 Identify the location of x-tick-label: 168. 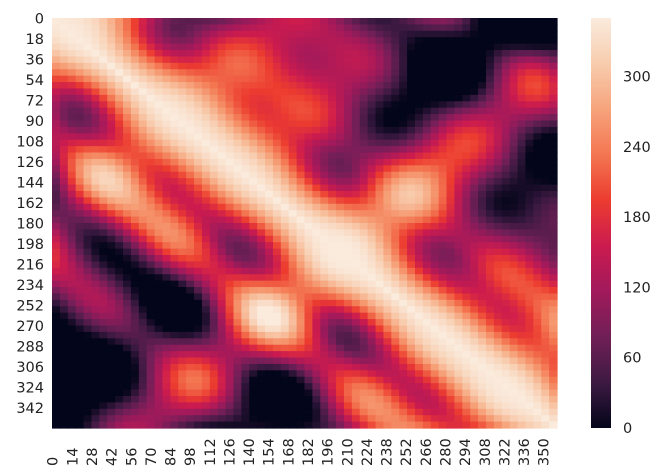
(289, 452).